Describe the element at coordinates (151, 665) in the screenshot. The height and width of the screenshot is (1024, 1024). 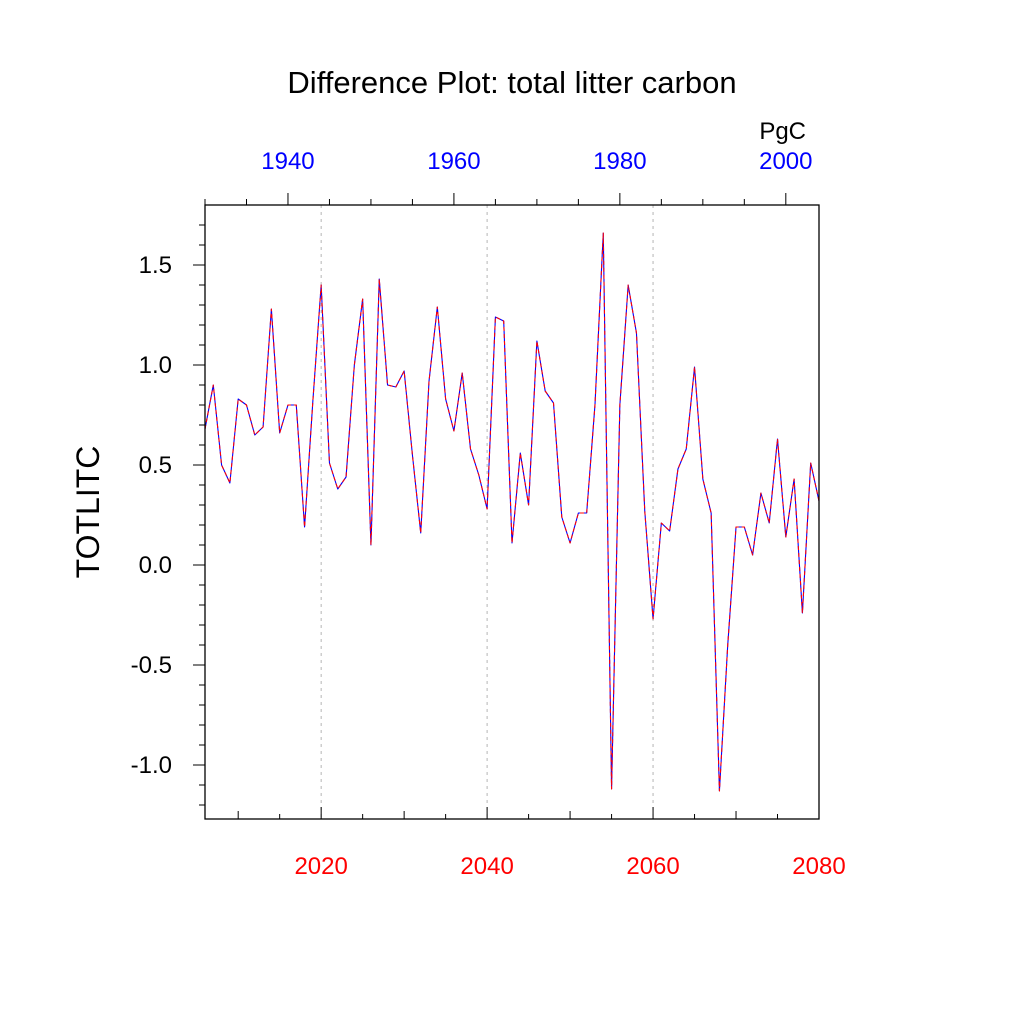
I see `y-tick-label--0.5: -0.5` at that location.